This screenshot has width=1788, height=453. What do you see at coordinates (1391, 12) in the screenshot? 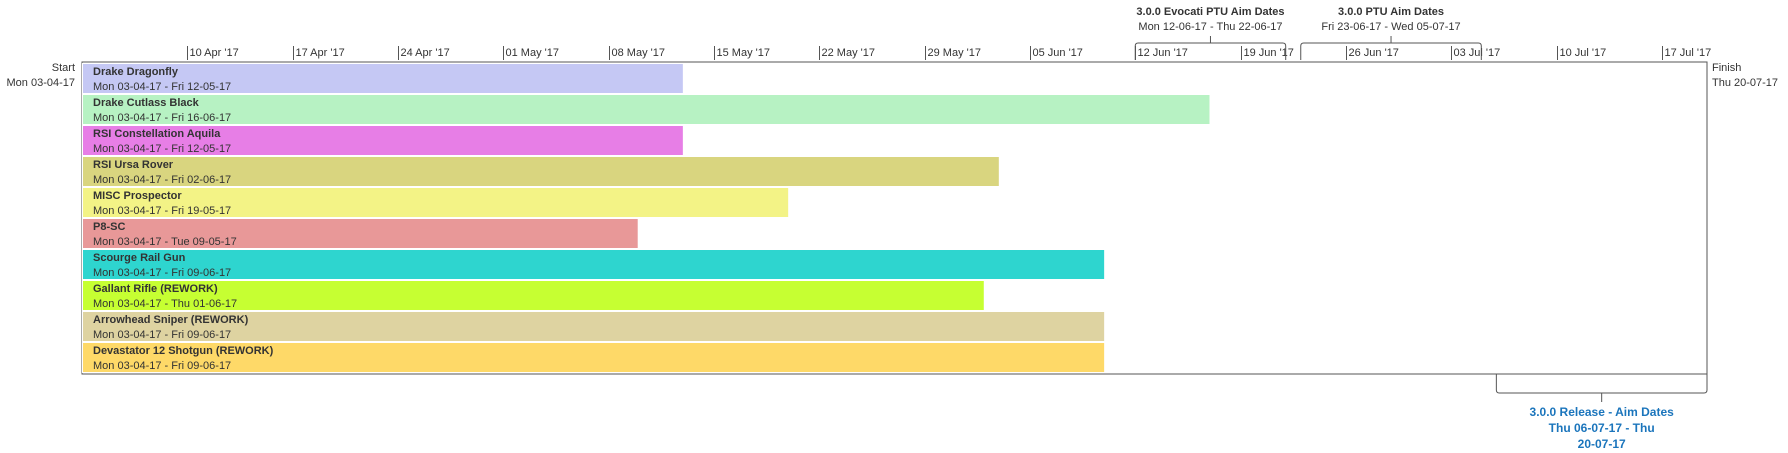
I see `milestone-title: 3.0.0 PTU Aim Dates` at bounding box center [1391, 12].